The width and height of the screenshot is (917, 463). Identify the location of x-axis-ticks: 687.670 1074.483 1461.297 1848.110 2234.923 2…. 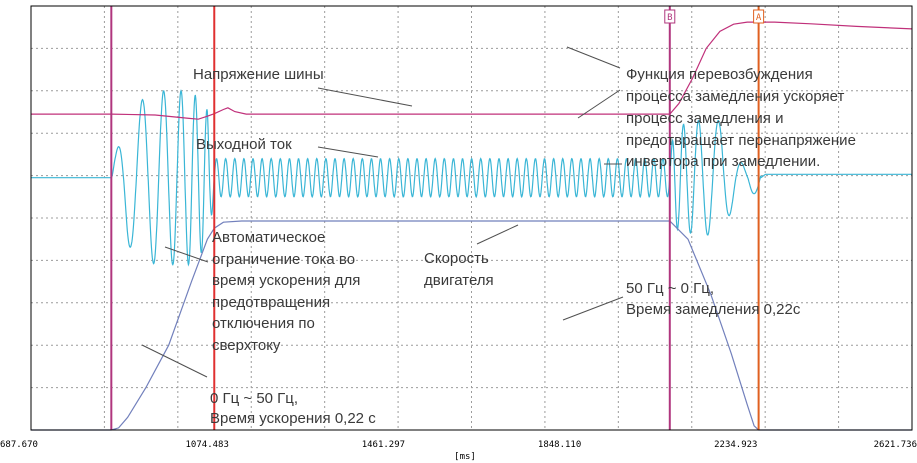
(458, 445).